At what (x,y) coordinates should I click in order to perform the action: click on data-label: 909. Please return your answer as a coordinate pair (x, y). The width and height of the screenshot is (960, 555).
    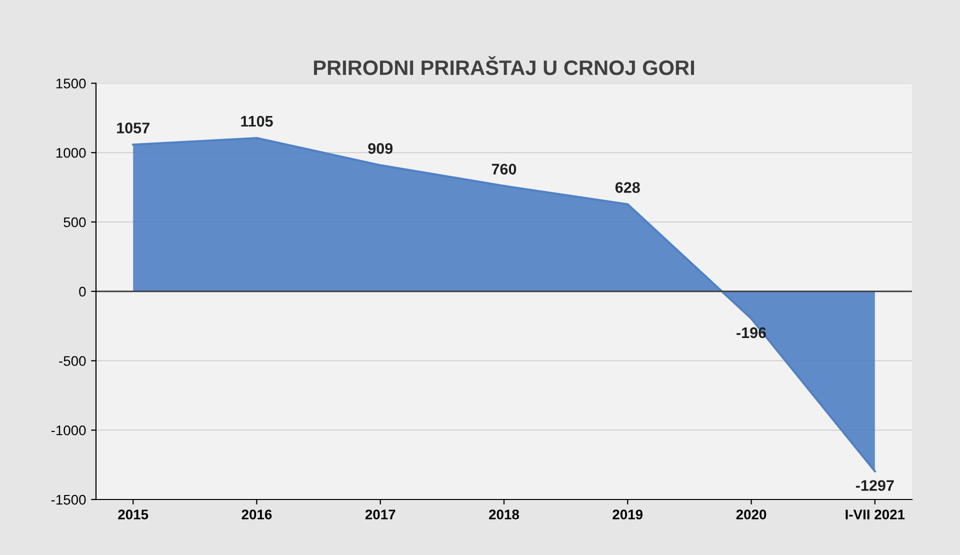
    Looking at the image, I should click on (380, 148).